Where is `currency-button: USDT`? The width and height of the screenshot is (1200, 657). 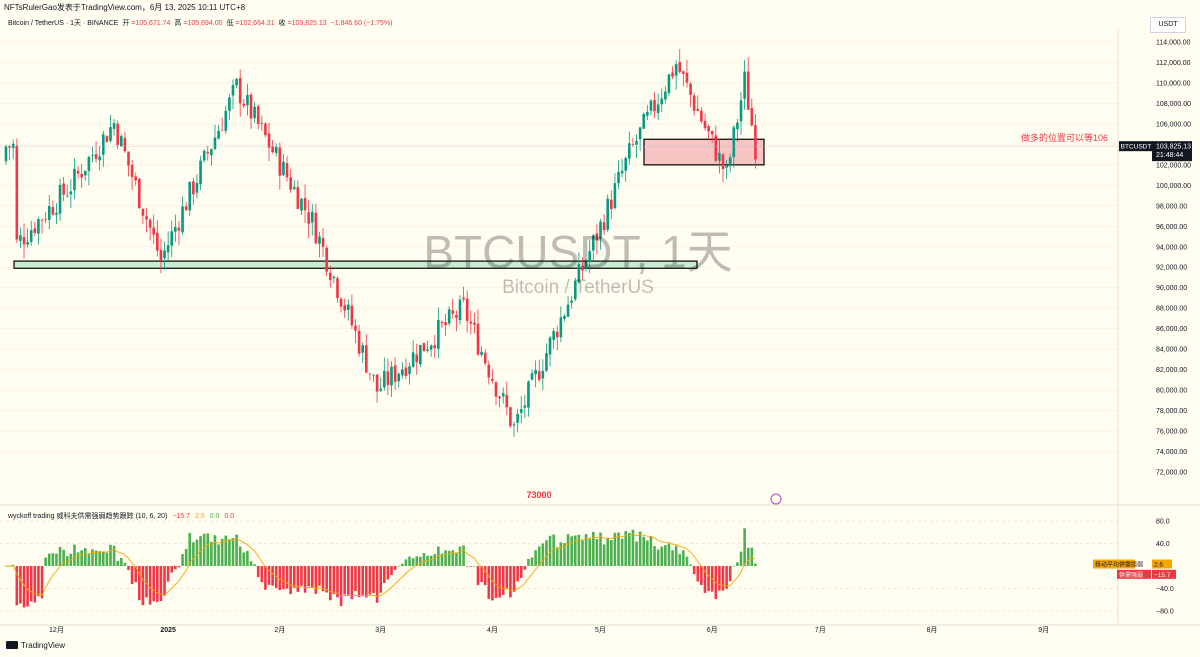 currency-button: USDT is located at coordinates (1168, 25).